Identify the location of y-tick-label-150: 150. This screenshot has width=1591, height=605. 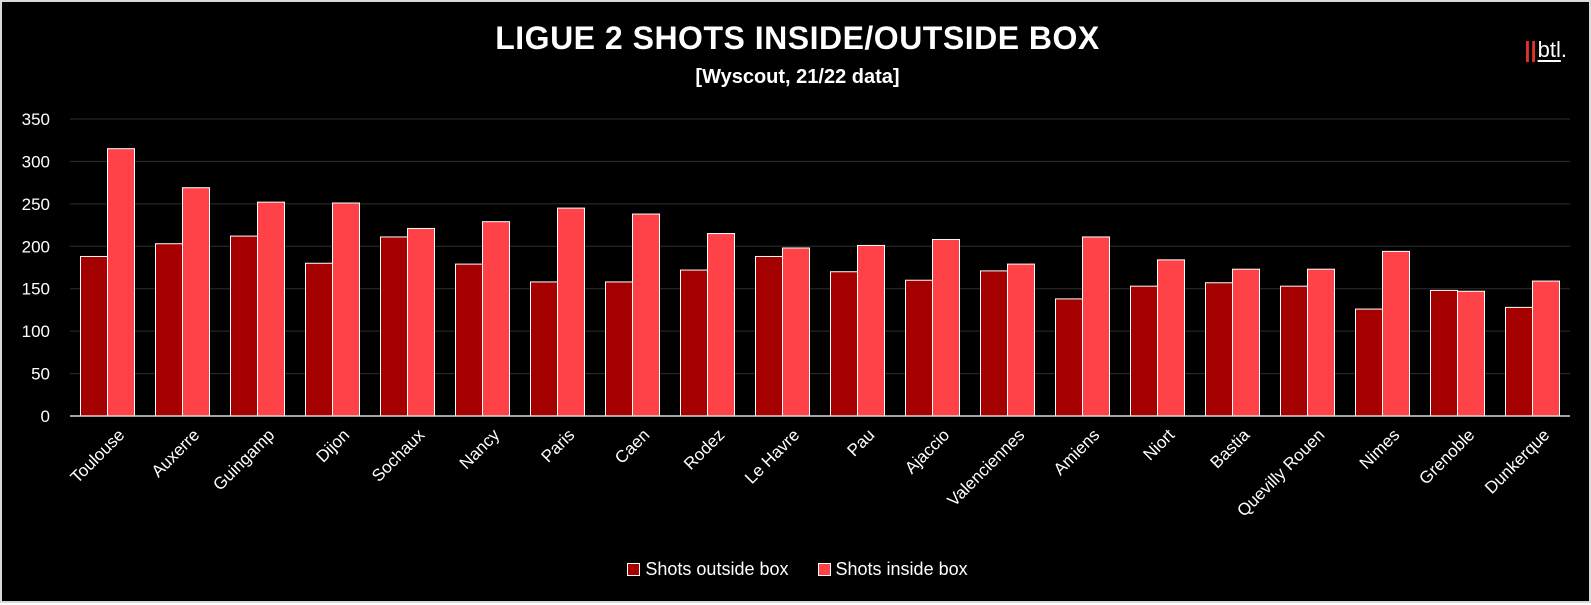
(36, 289).